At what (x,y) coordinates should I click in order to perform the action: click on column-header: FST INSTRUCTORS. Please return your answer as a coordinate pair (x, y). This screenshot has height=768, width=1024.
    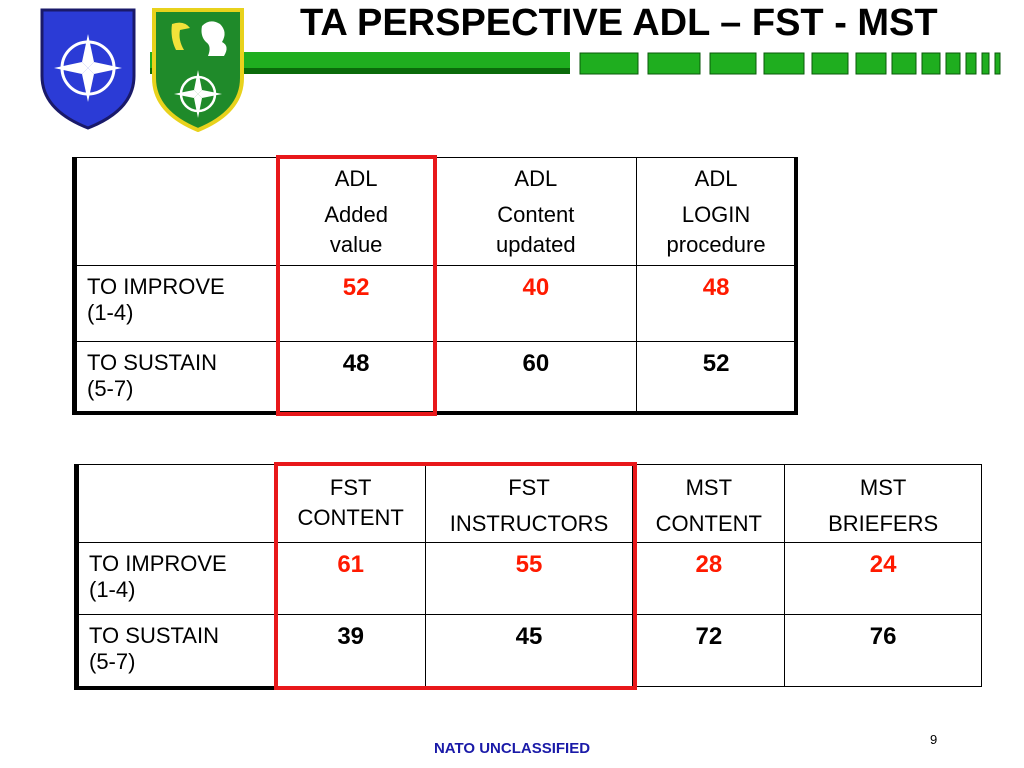
    Looking at the image, I should click on (529, 503).